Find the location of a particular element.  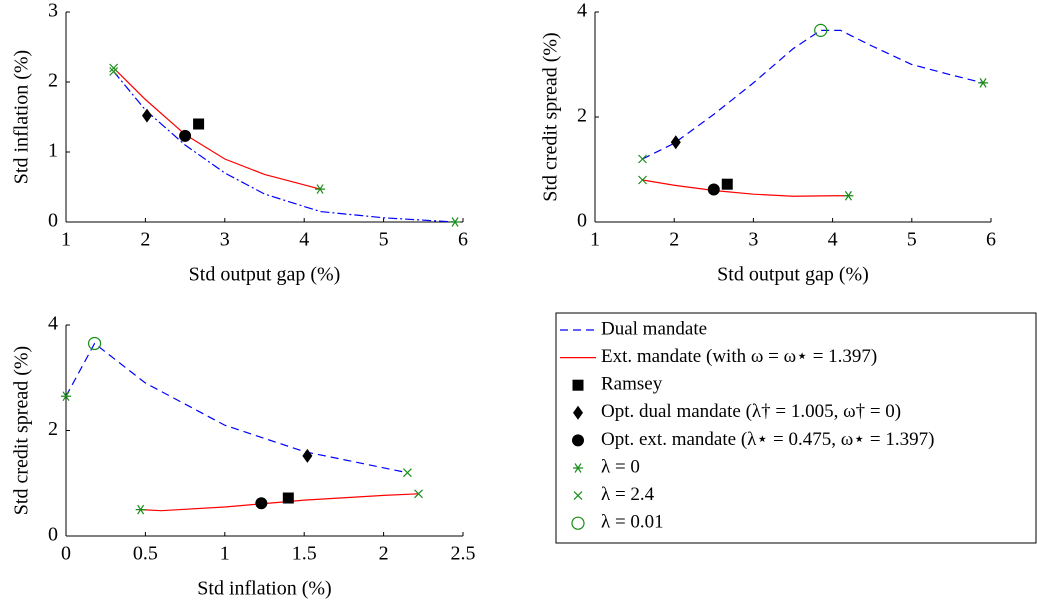

x-axis-label: Std inflation (%) is located at coordinates (264, 589).